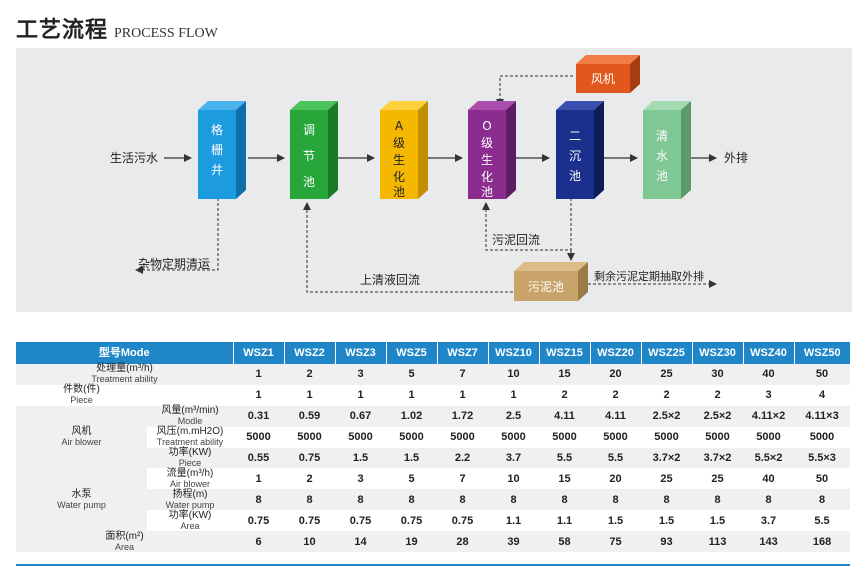 This screenshot has height=586, width=868. What do you see at coordinates (822, 542) in the screenshot?
I see `table-cell: 168` at bounding box center [822, 542].